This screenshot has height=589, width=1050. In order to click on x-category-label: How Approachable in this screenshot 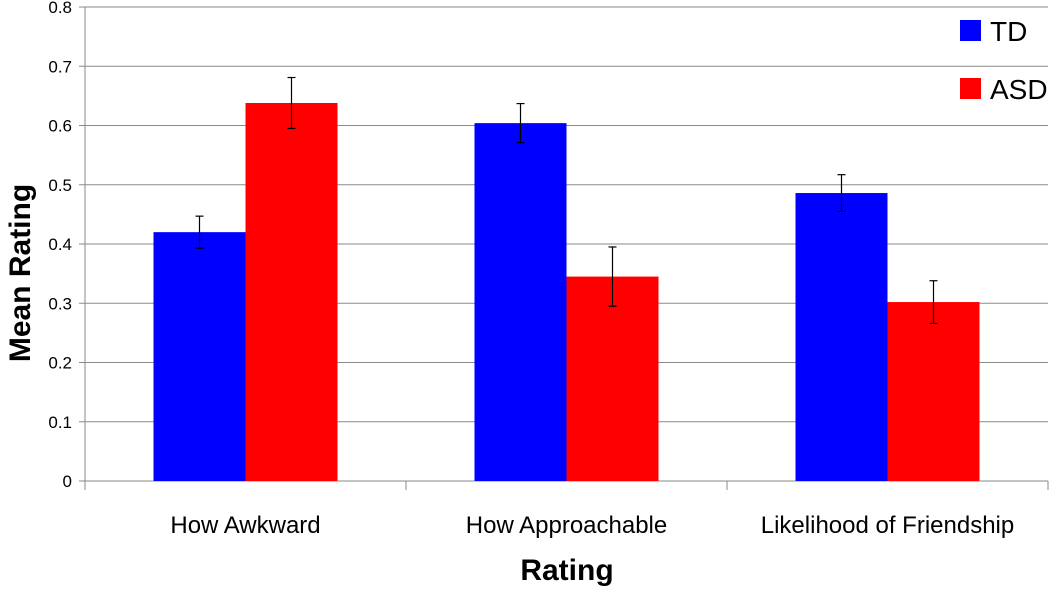, I will do `click(566, 525)`.